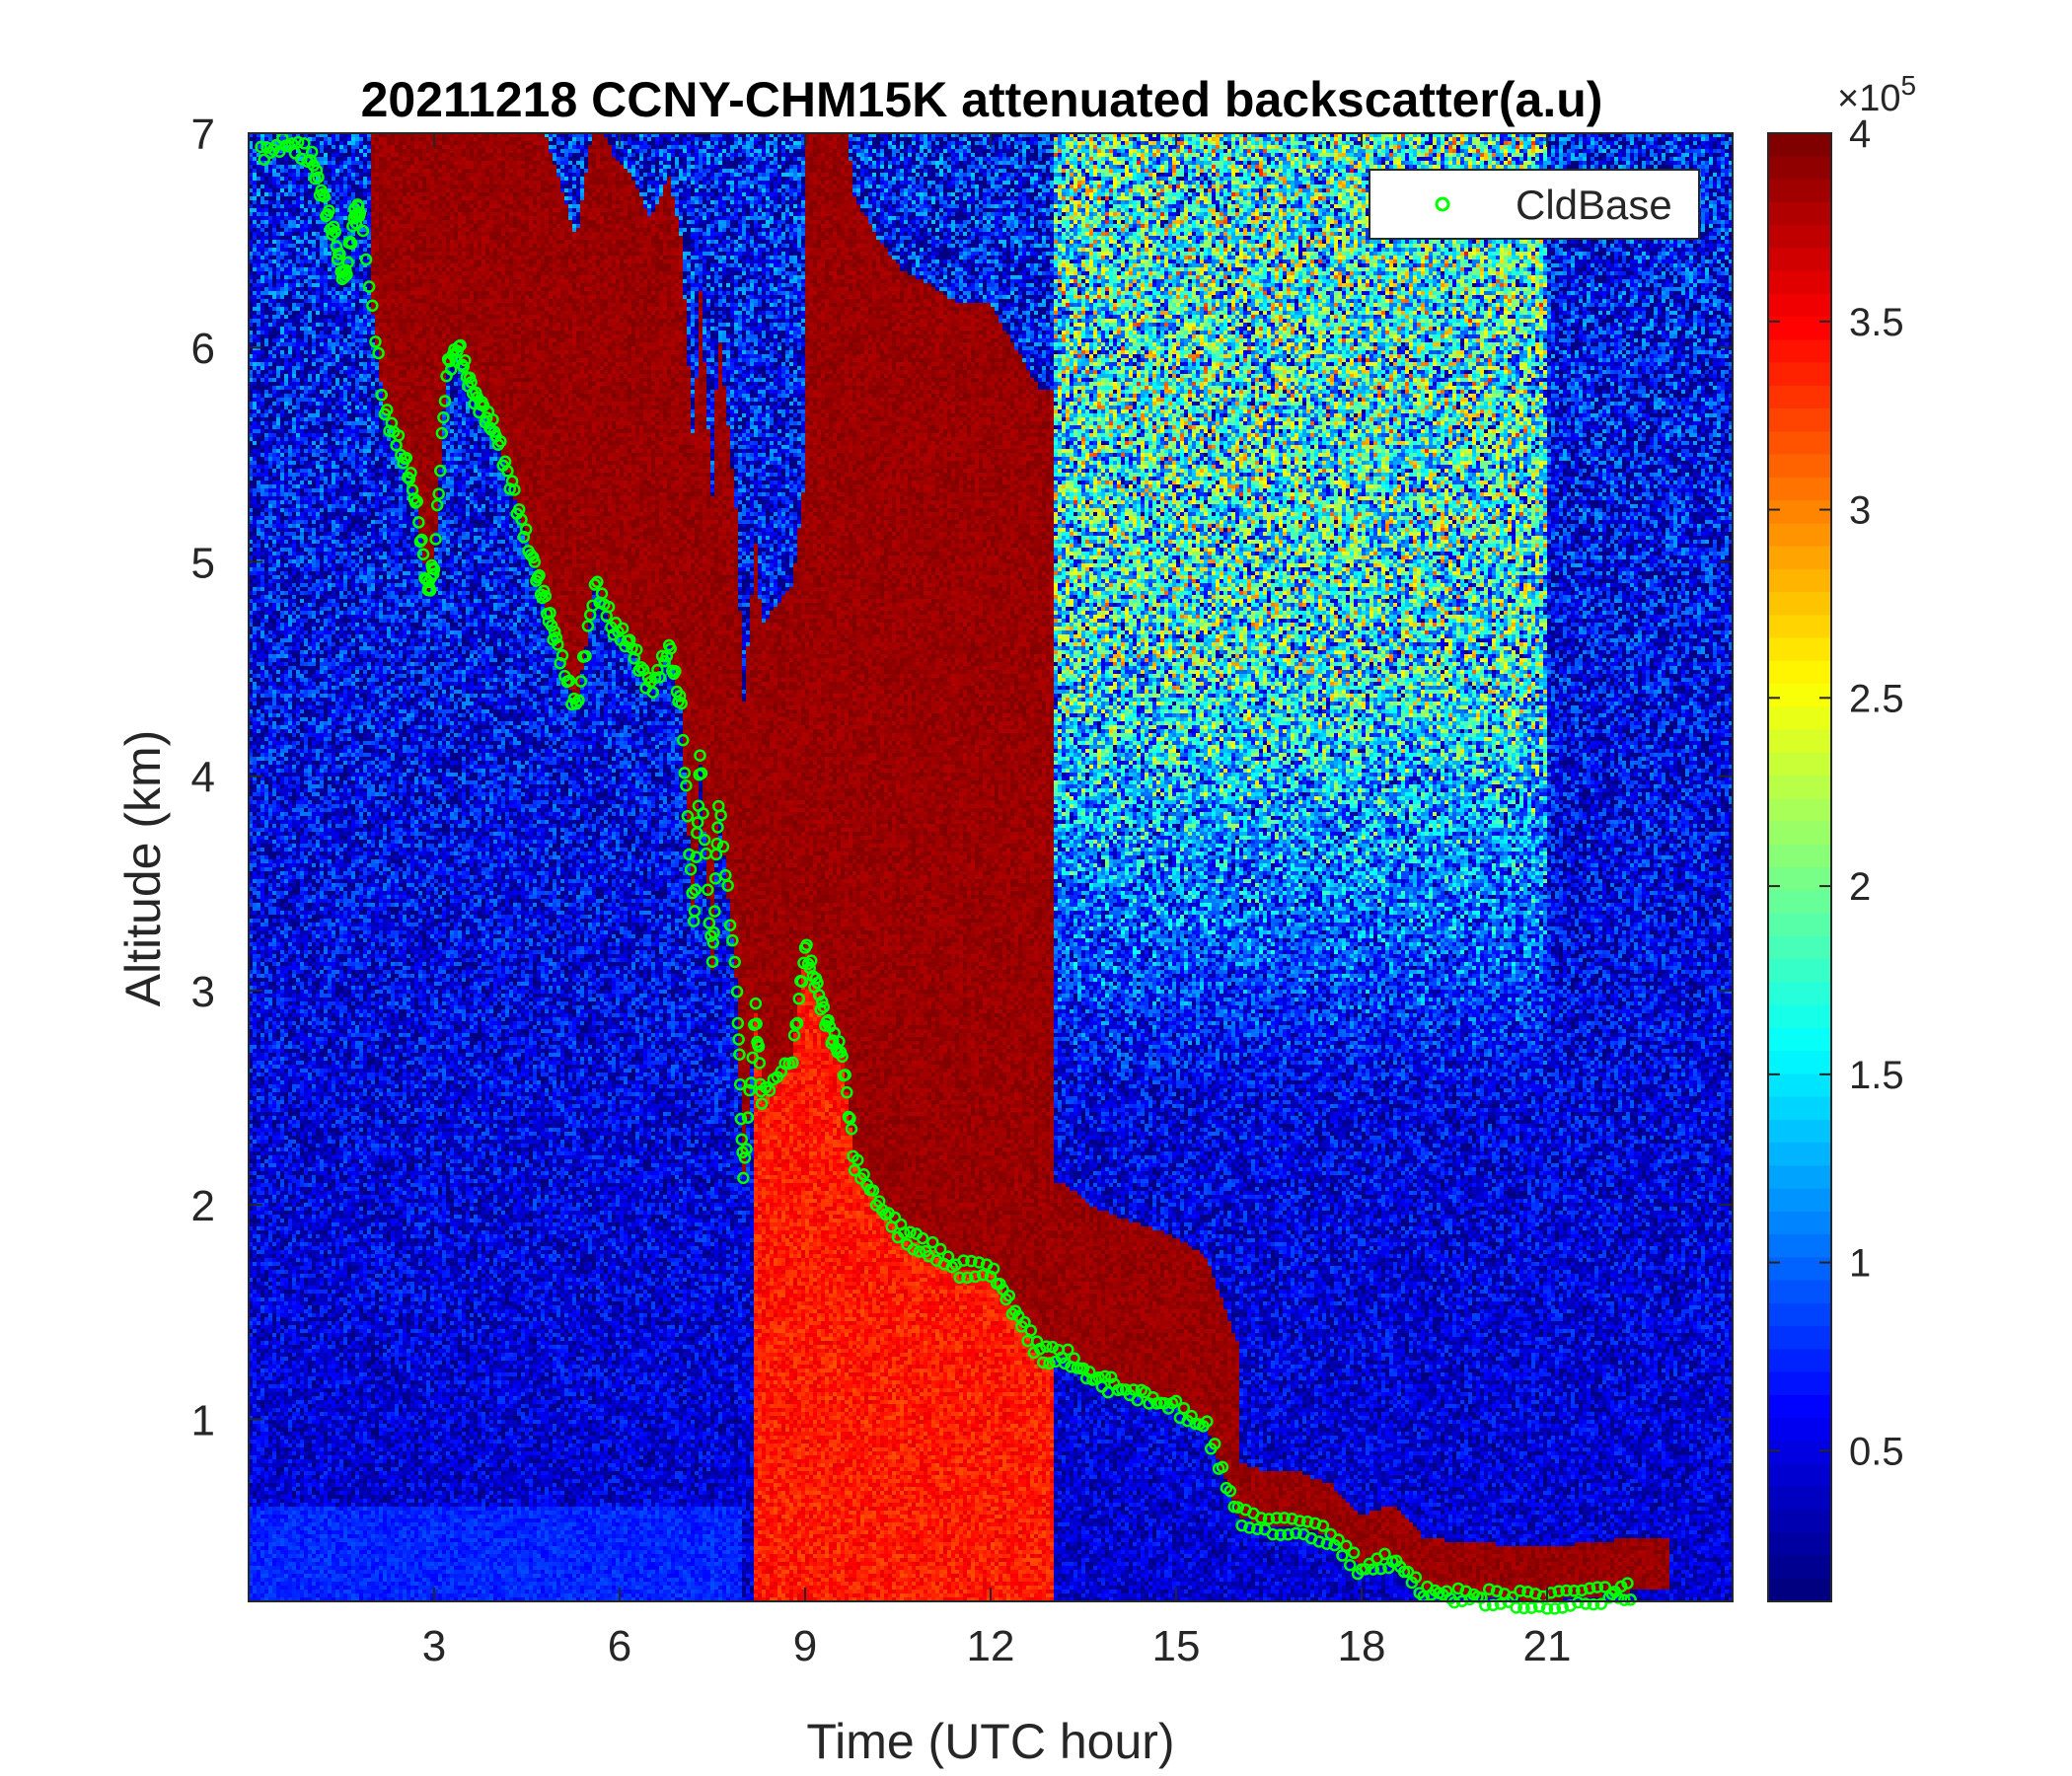  What do you see at coordinates (1535, 205) in the screenshot?
I see `legend: CldBase` at bounding box center [1535, 205].